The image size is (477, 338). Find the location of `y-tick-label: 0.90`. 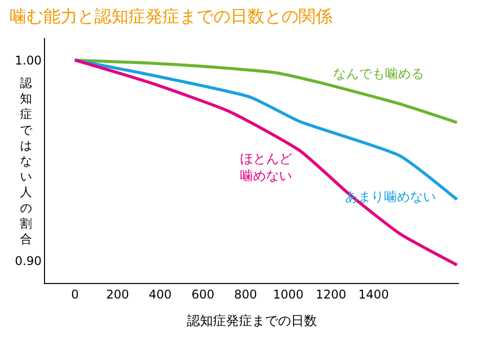

y-tick-label: 0.90 is located at coordinates (28, 261).